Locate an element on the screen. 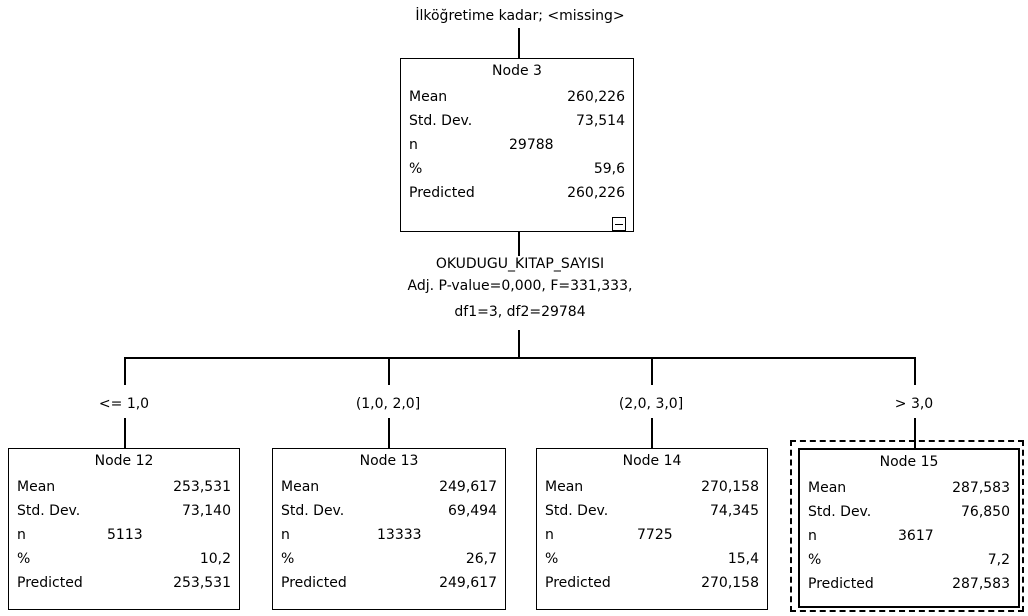 The height and width of the screenshot is (616, 1028). row-value: 15,4 is located at coordinates (743, 559).